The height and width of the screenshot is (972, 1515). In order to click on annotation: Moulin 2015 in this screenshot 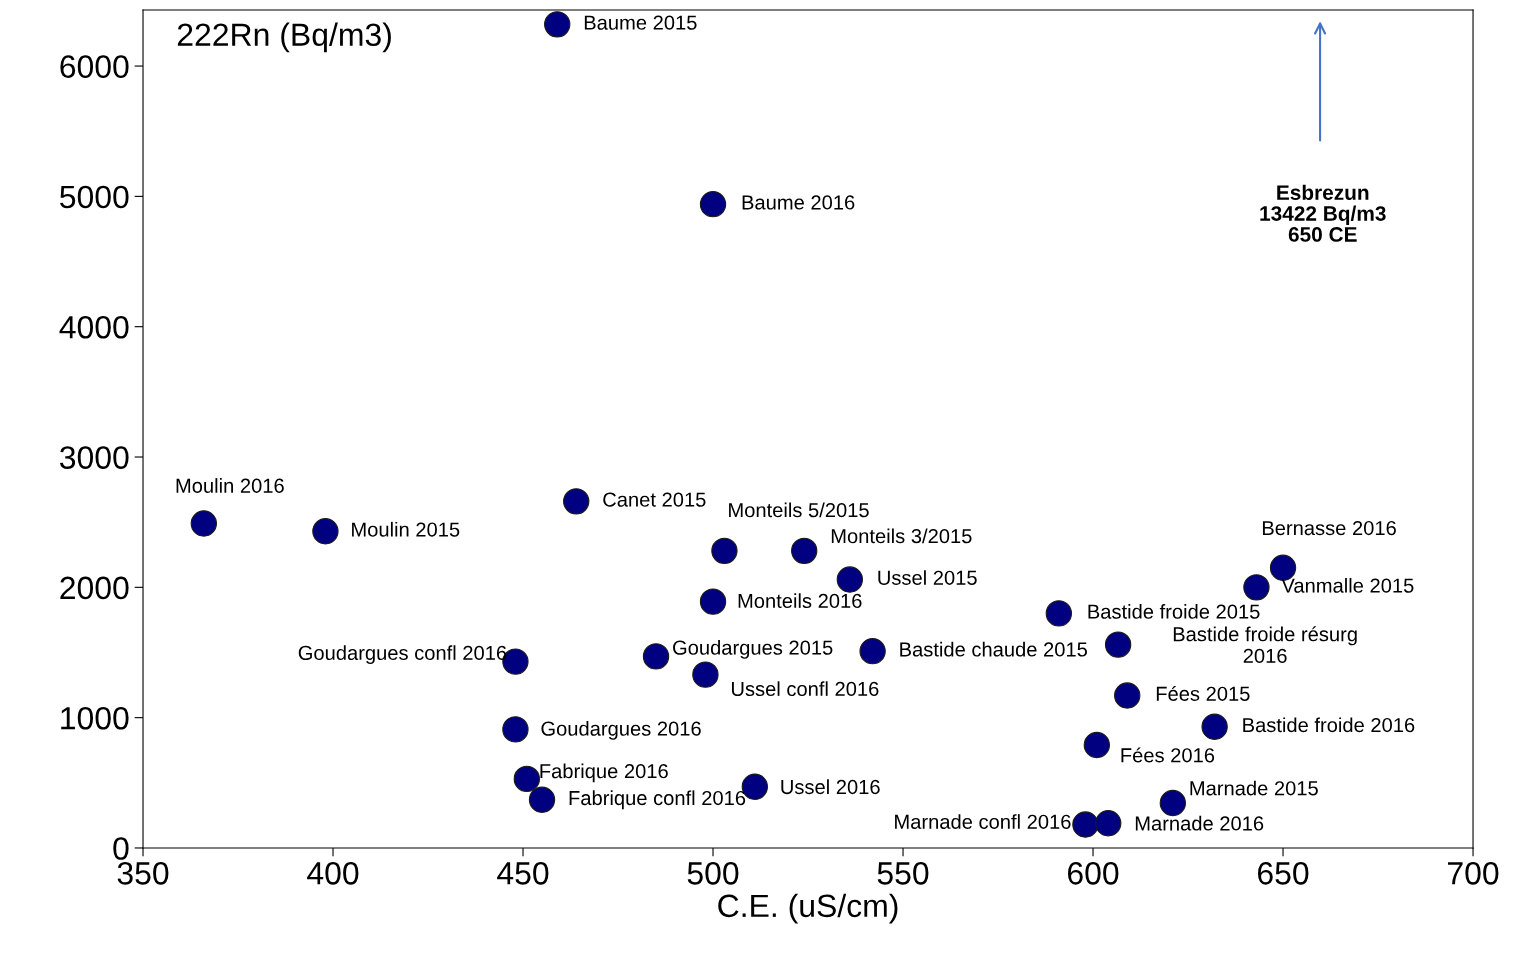, I will do `click(406, 529)`.